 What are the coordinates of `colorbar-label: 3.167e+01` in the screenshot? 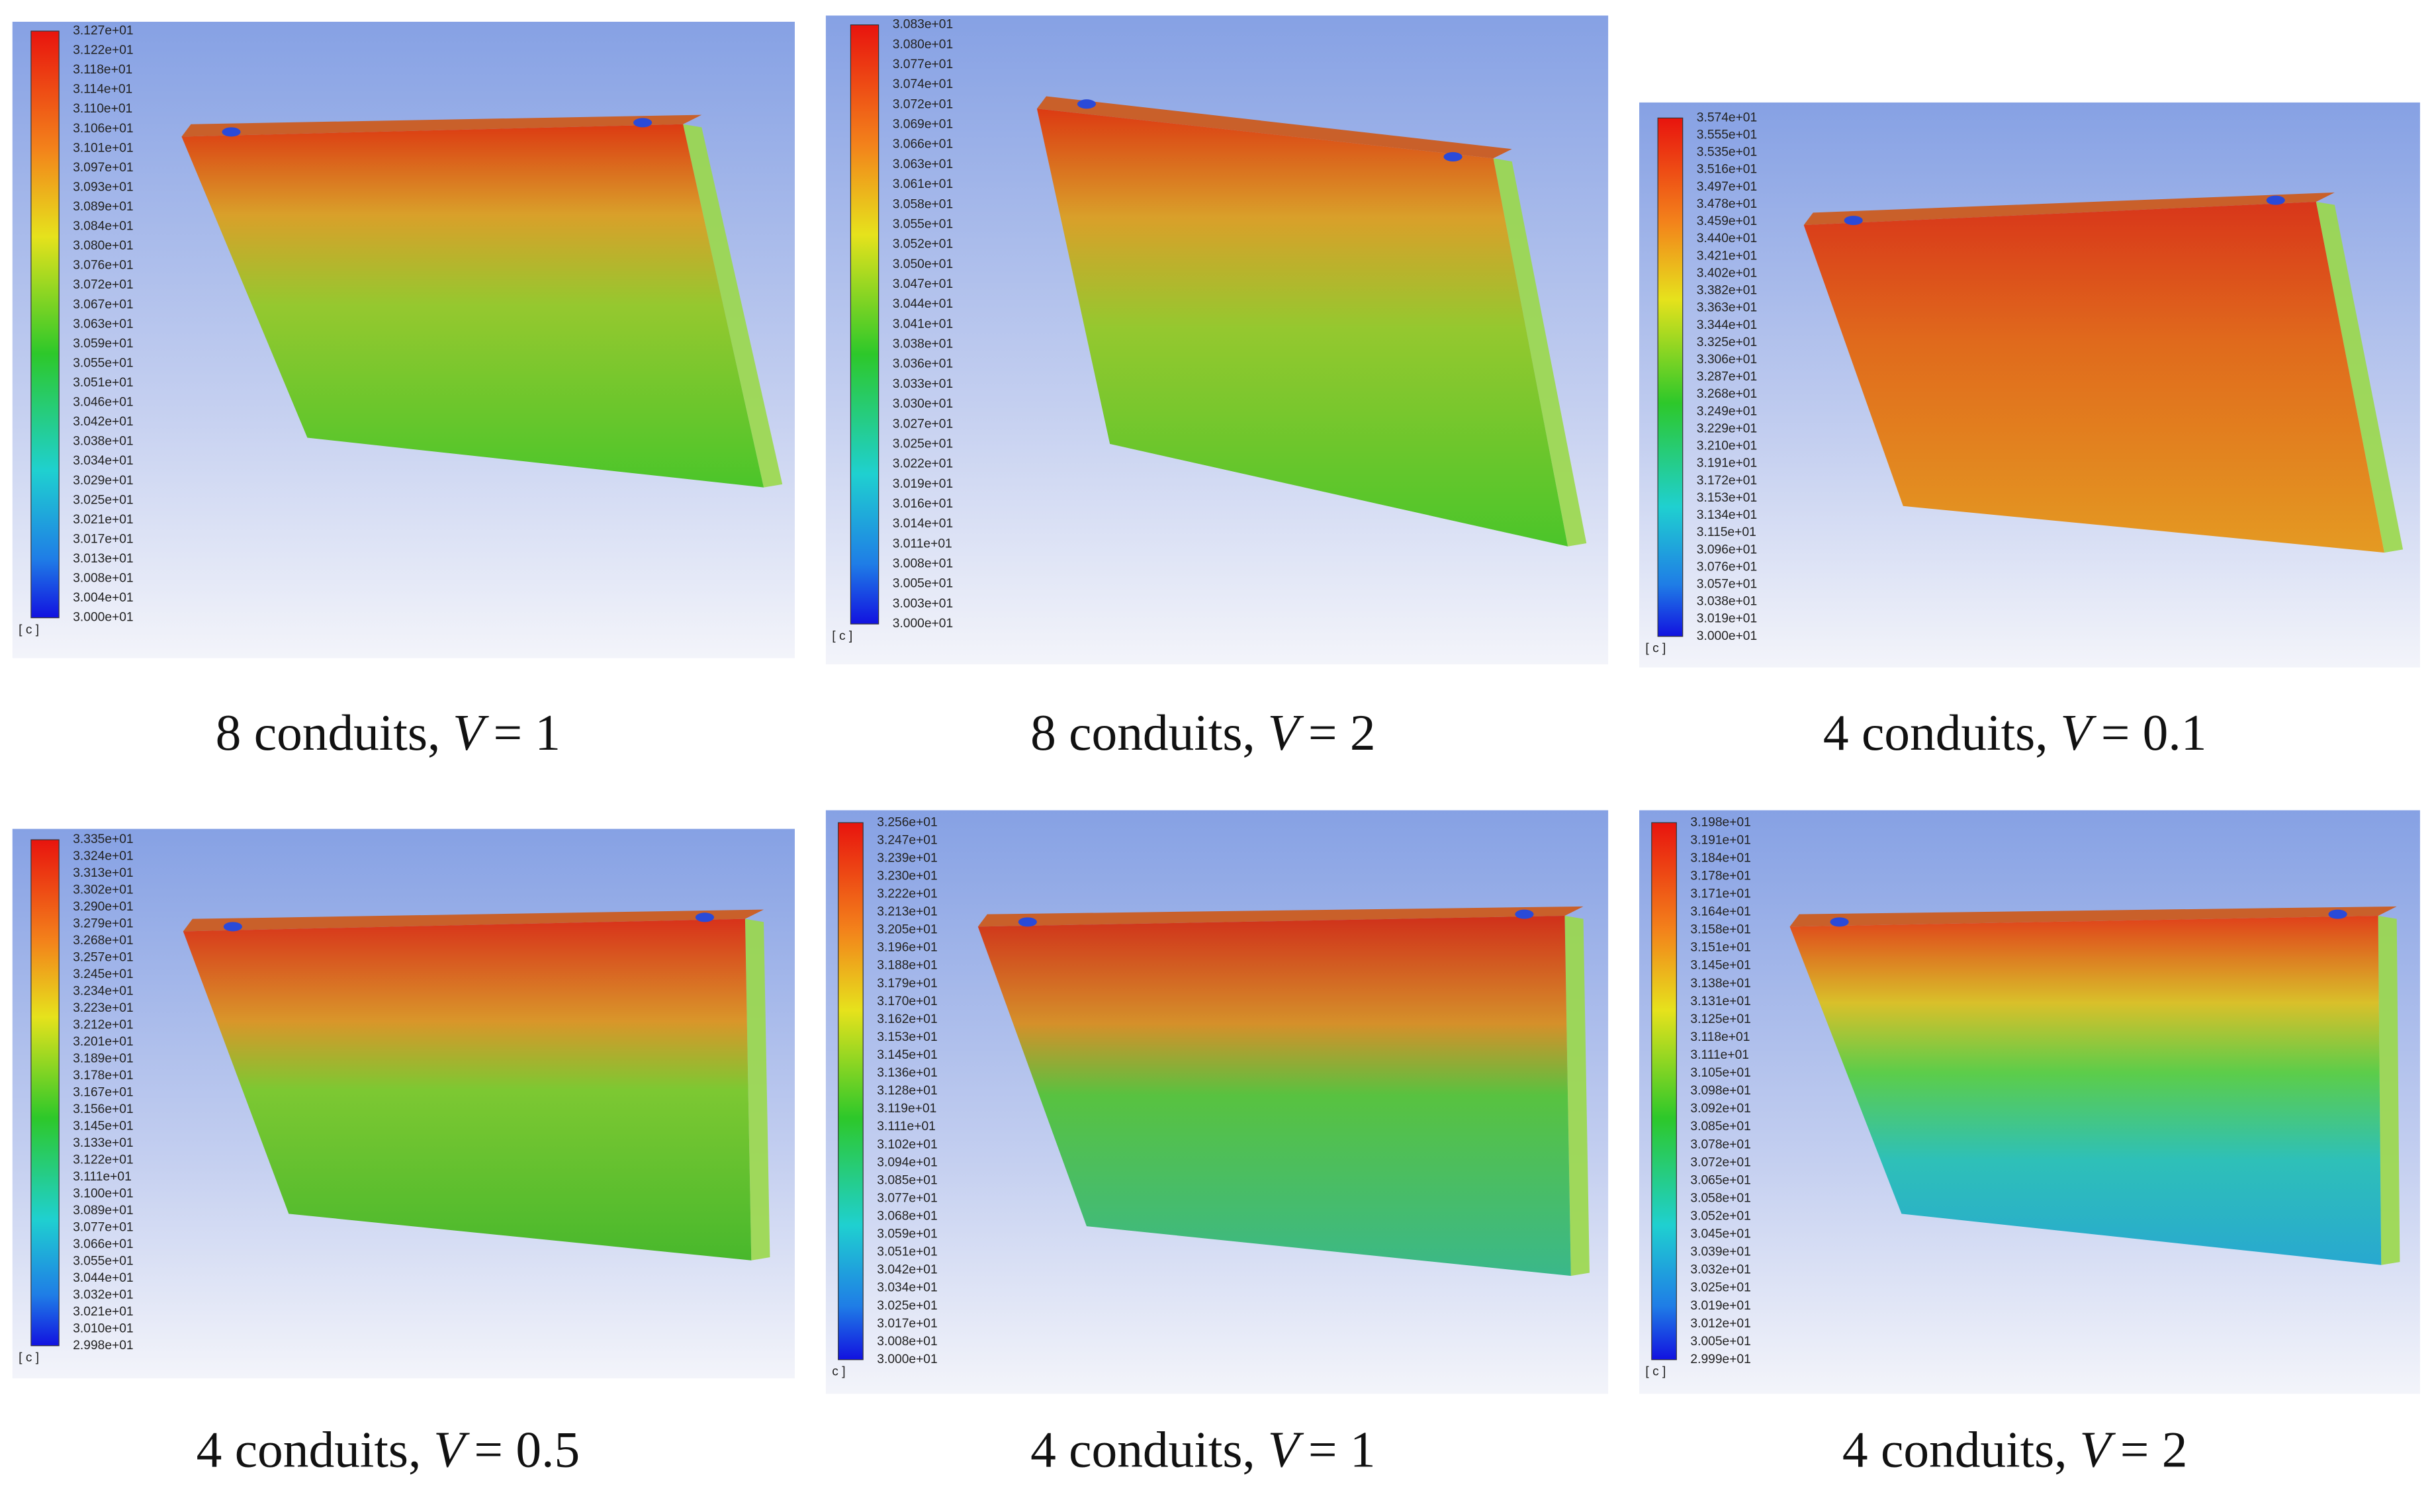 It's located at (103, 1092).